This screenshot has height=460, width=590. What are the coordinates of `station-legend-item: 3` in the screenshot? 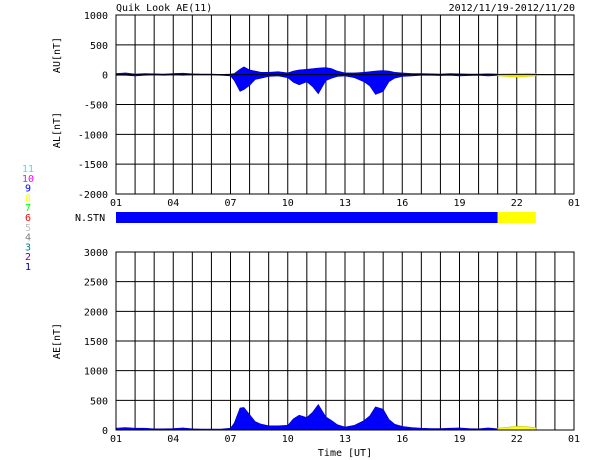 It's located at (28, 247).